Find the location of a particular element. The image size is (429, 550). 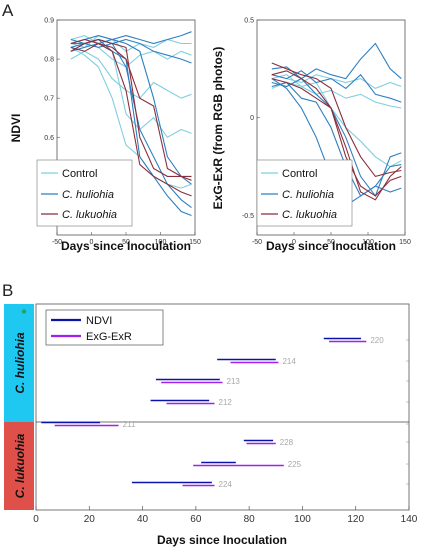

lukuohia-group-label: C. lukuohia is located at coordinates (20, 465).